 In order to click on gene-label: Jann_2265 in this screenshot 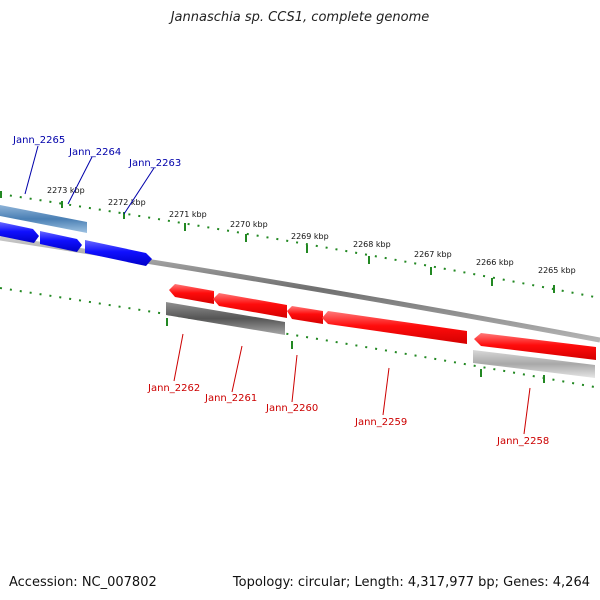, I will do `click(38, 140)`.